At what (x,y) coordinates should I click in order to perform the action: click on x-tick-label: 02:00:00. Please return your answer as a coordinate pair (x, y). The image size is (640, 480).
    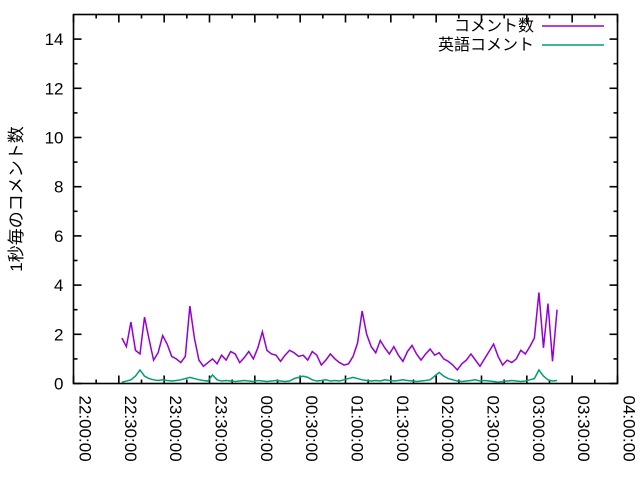
    Looking at the image, I should click on (447, 429).